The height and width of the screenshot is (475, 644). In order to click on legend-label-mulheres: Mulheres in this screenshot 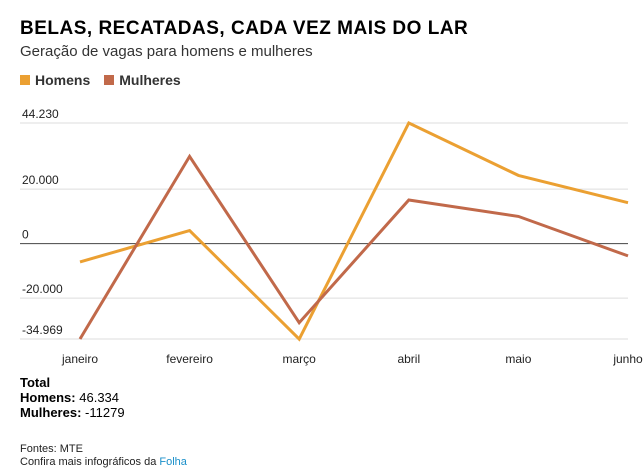, I will do `click(150, 80)`.